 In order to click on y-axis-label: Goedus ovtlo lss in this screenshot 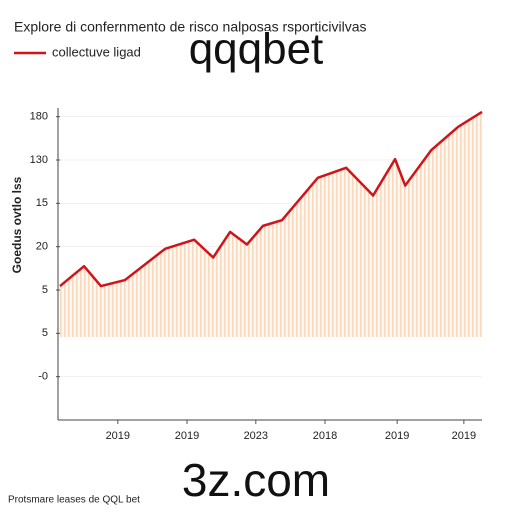, I will do `click(17, 224)`.